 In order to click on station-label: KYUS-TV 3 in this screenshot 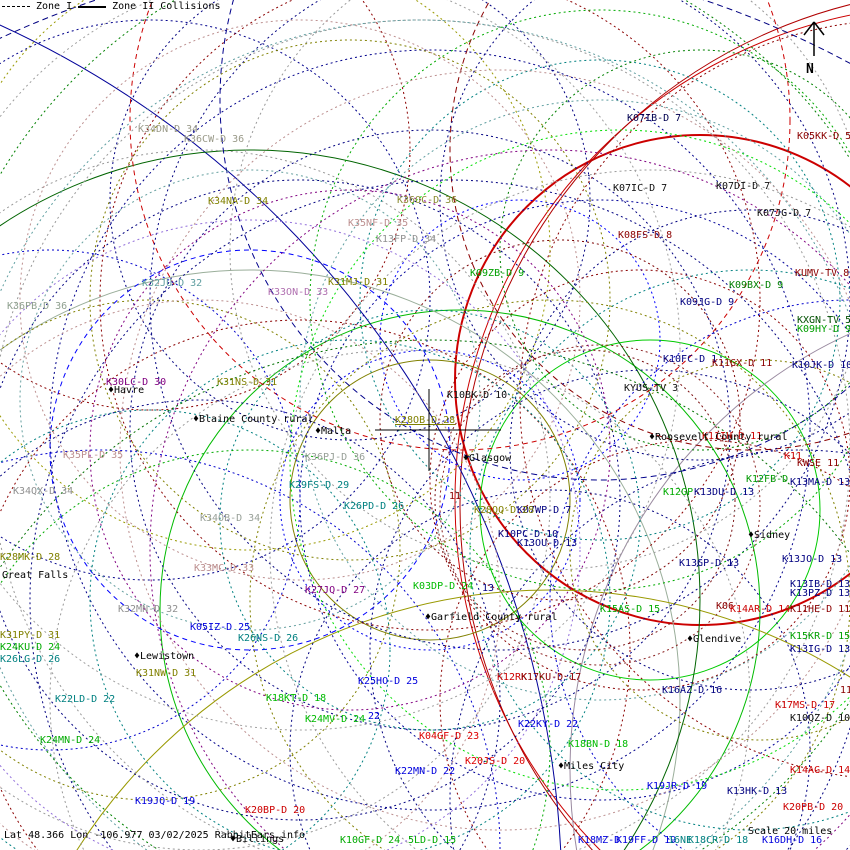, I will do `click(651, 388)`.